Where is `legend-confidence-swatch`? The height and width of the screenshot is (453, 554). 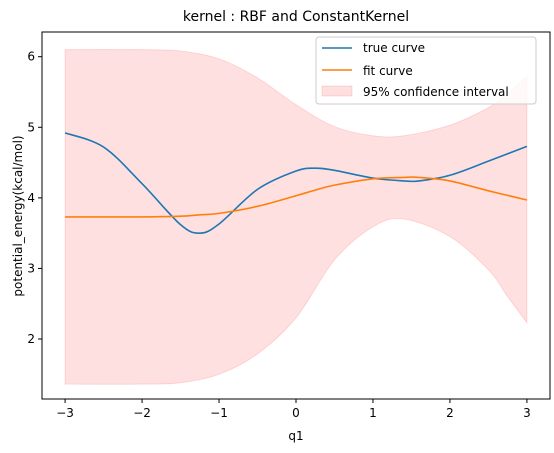
legend-confidence-swatch is located at coordinates (337, 91).